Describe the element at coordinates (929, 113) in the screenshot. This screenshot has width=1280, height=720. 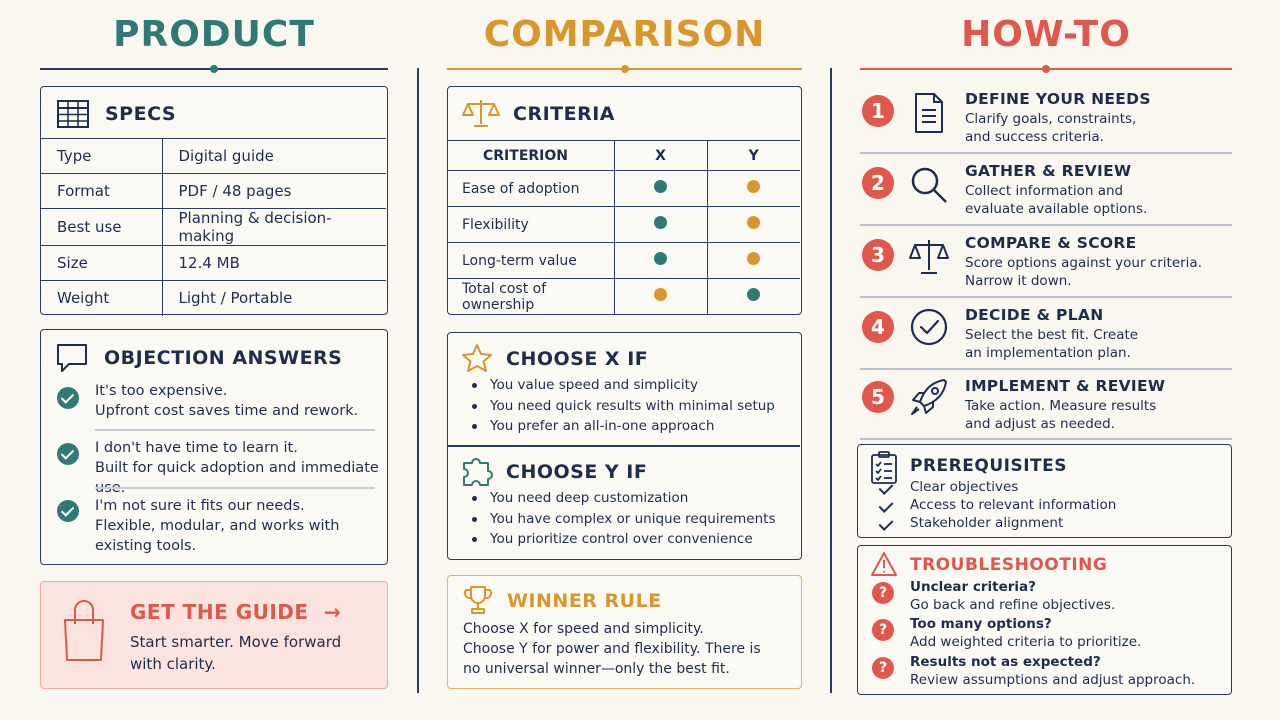
I see `document-icon` at that location.